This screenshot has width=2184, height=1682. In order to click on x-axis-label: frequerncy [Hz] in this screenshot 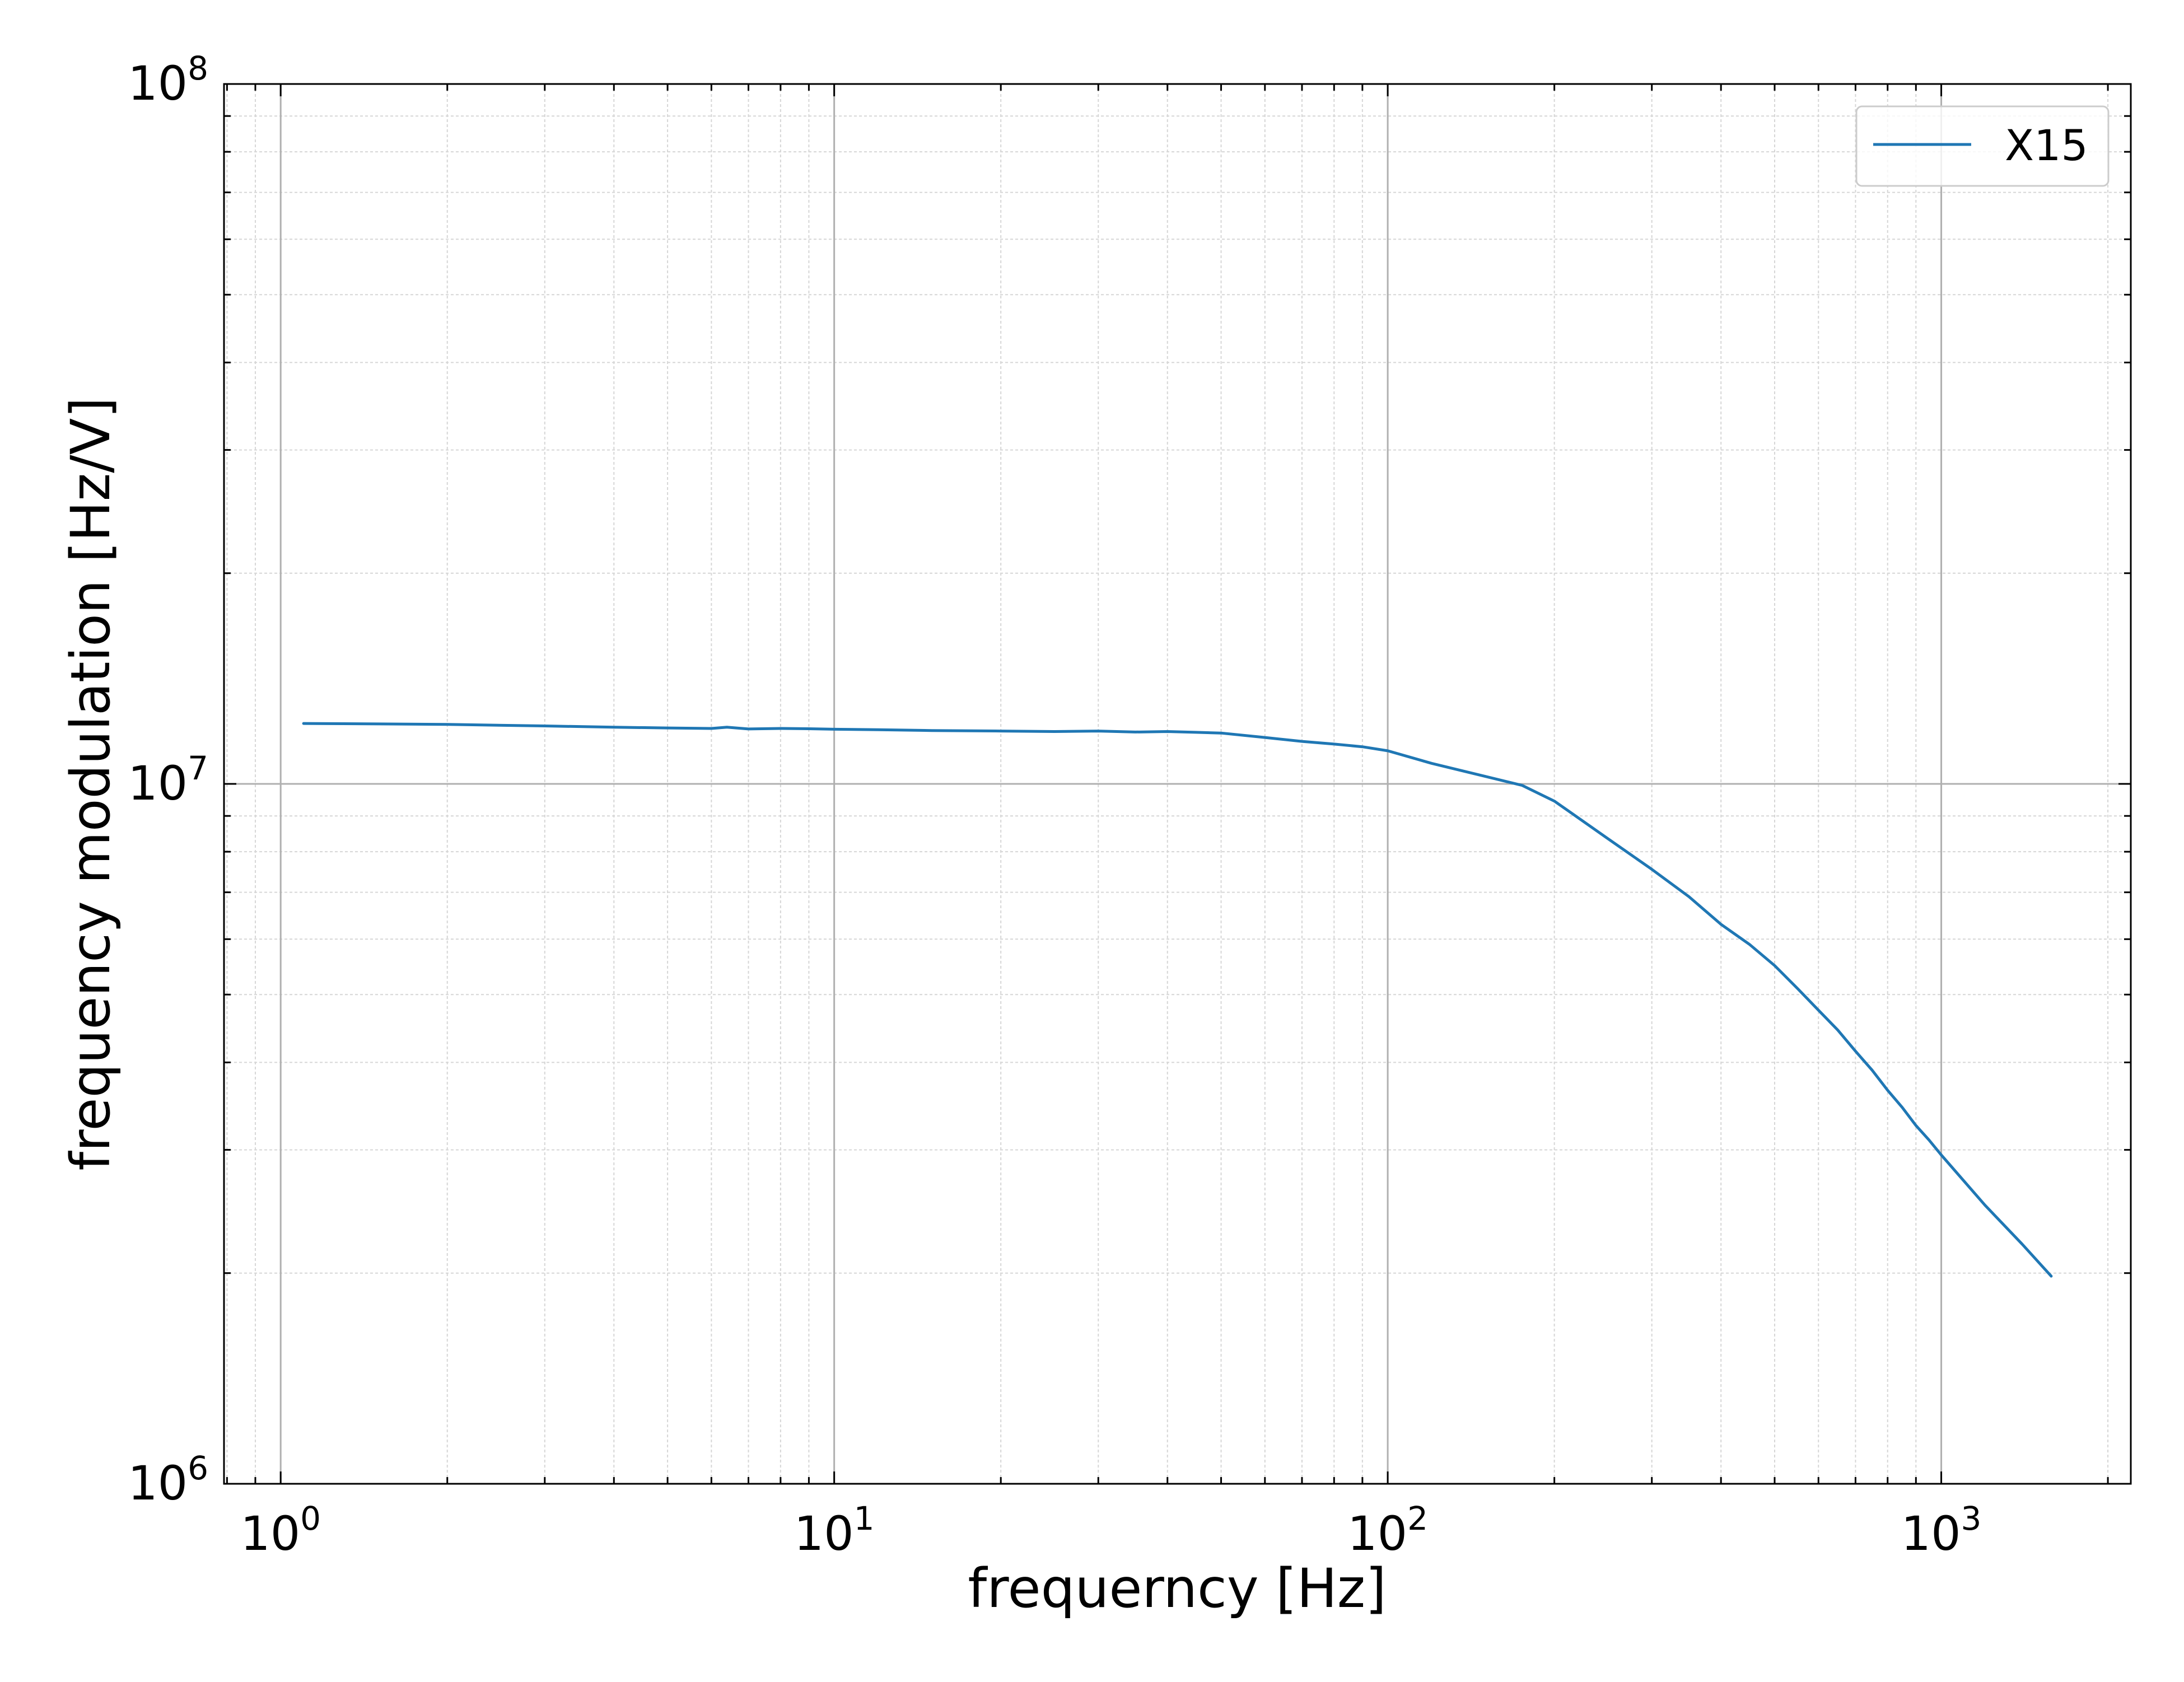, I will do `click(1177, 1588)`.